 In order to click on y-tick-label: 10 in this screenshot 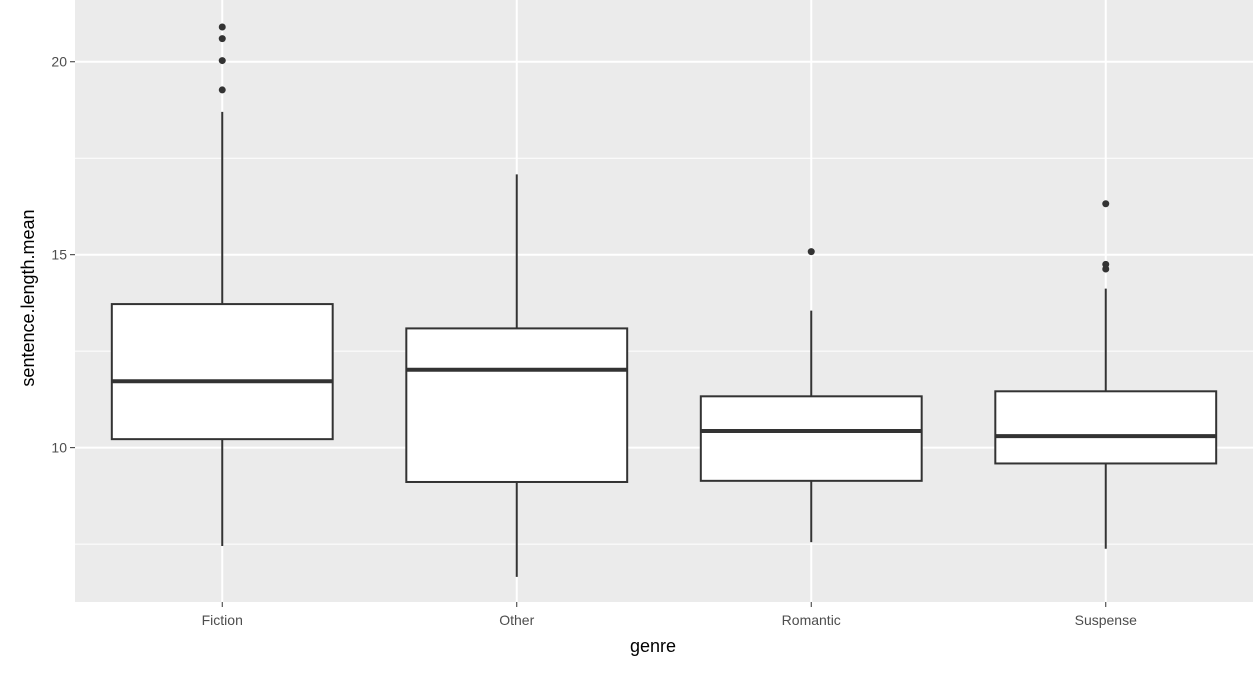, I will do `click(59, 448)`.